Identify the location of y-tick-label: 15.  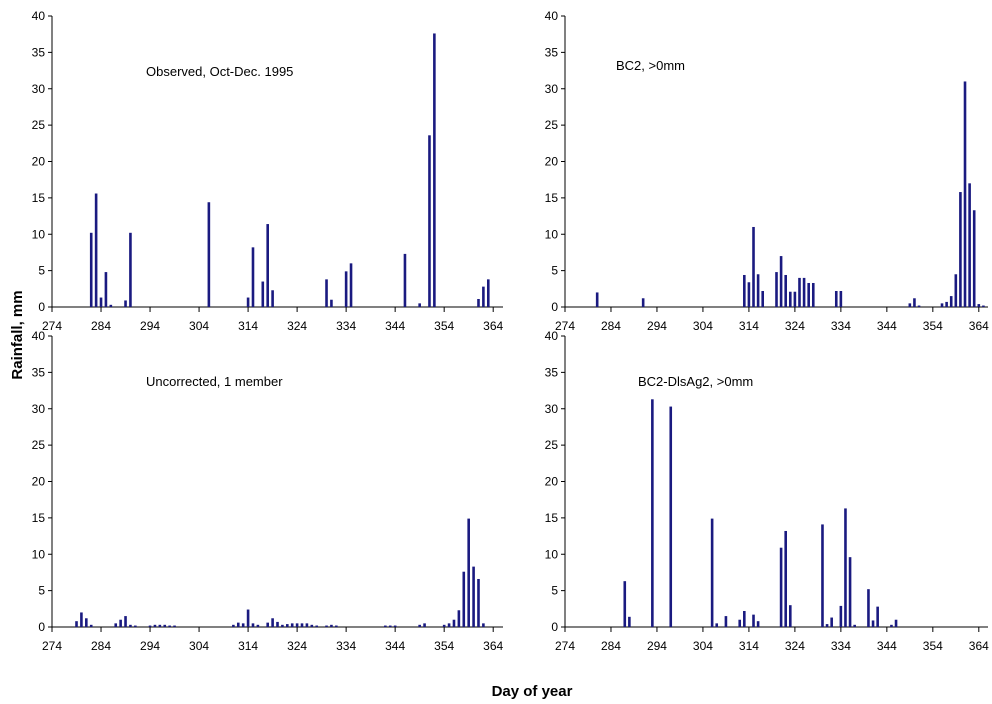
(552, 518).